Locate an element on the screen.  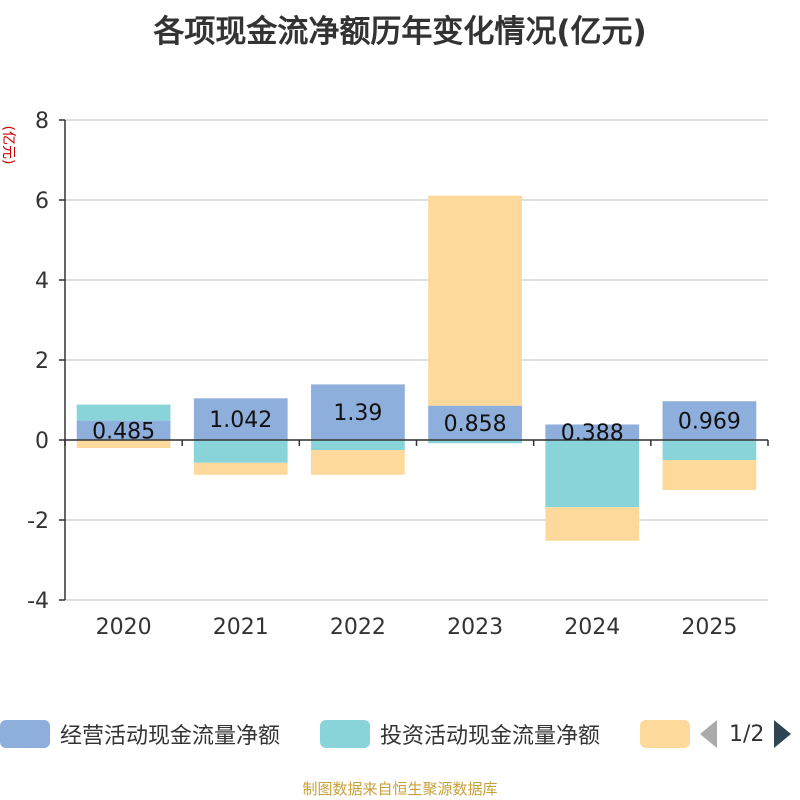
legend-item-investing: 投资活动现金流量净额 is located at coordinates (460, 734).